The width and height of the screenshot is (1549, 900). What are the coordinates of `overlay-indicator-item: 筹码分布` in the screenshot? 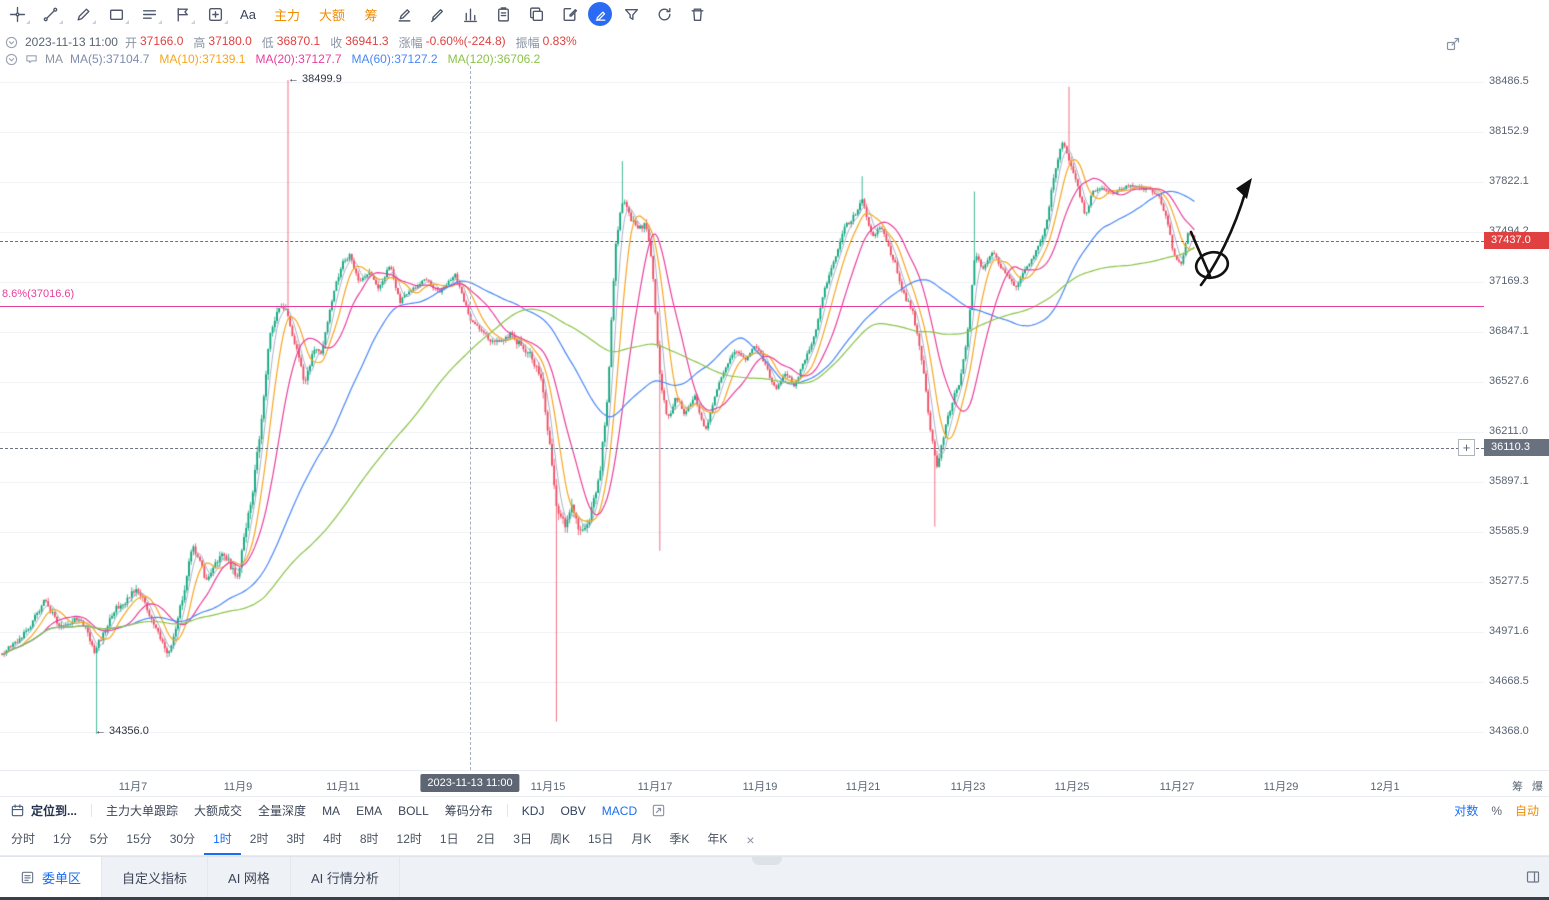 It's located at (468, 811).